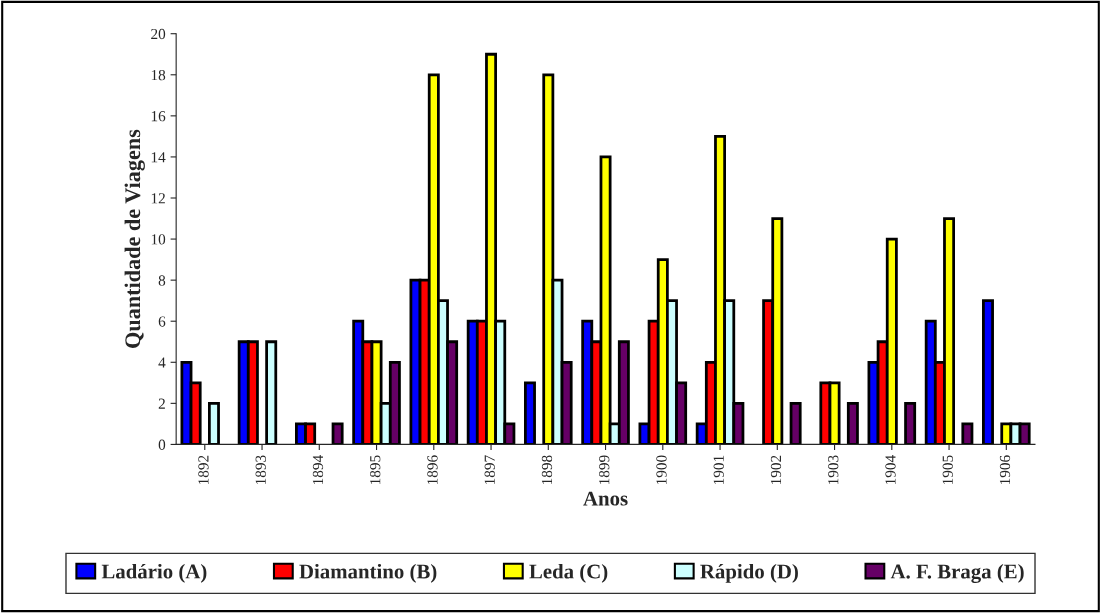 The width and height of the screenshot is (1101, 613). Describe the element at coordinates (158, 116) in the screenshot. I see `y-tick-label: 16` at that location.